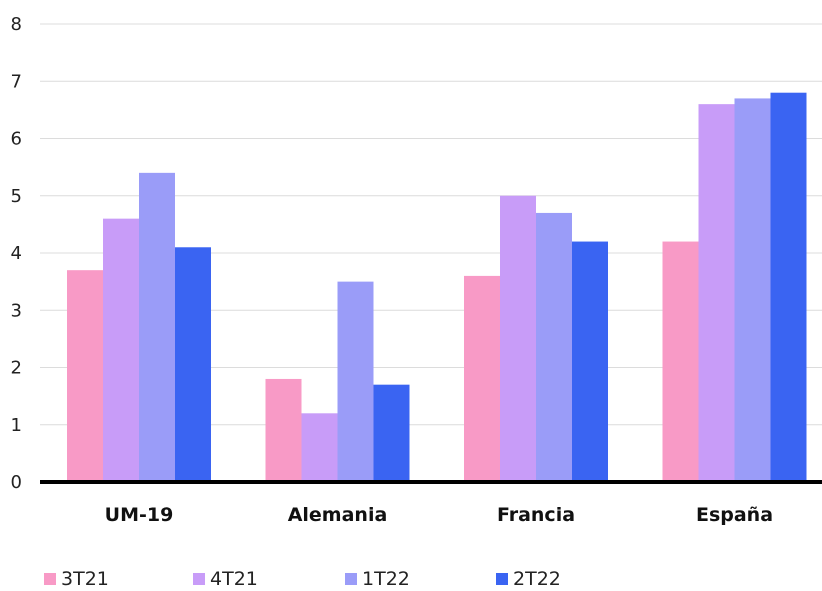  I want to click on y-tick-label: 0, so click(16, 482).